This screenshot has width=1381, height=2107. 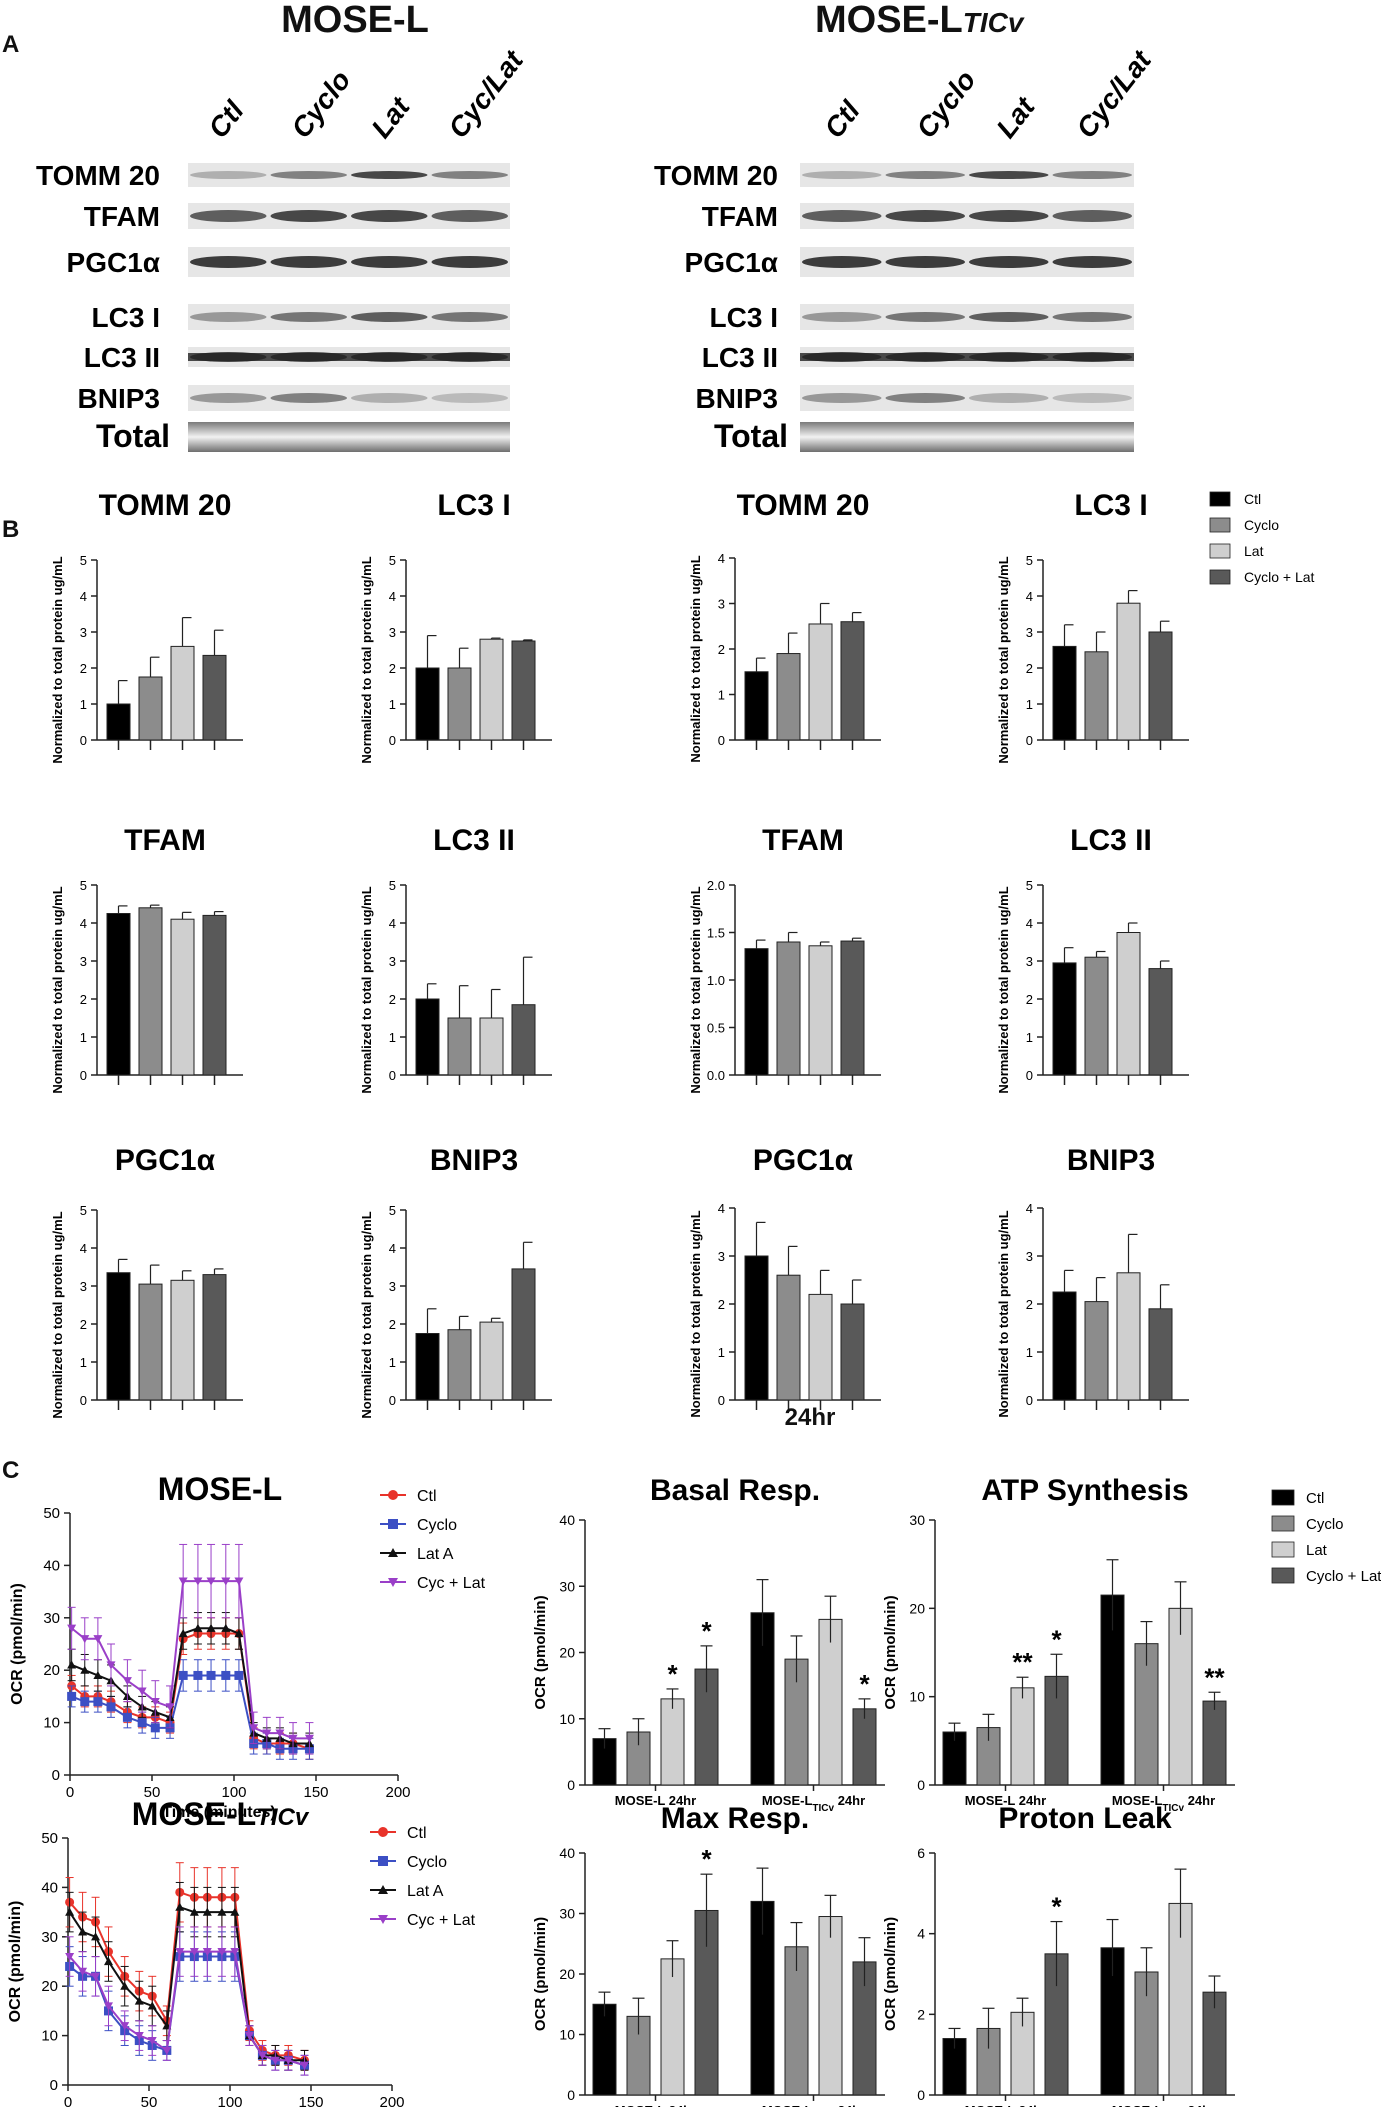 I want to click on x-axis-label: Time (minutes), so click(x=219, y=1812).